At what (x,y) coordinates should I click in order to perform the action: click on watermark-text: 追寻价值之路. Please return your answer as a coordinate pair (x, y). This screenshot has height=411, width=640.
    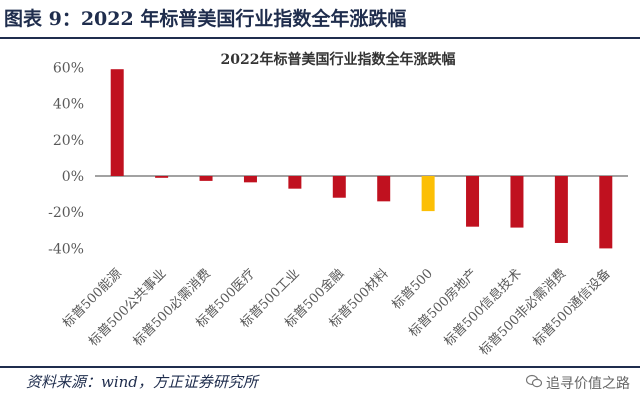
    Looking at the image, I should click on (588, 384).